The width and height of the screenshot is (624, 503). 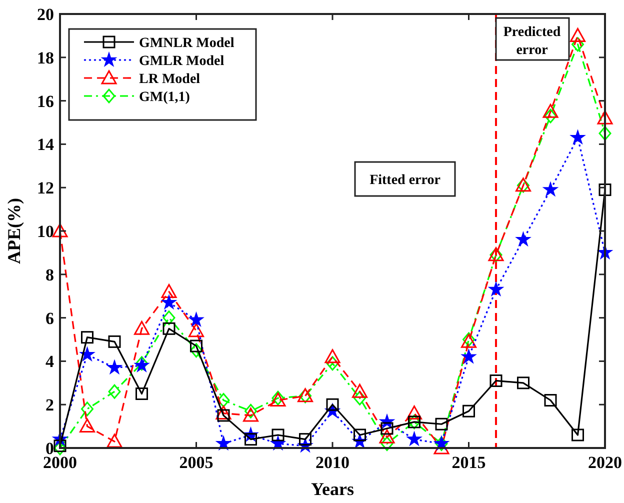 What do you see at coordinates (605, 462) in the screenshot?
I see `x-tick-label: 2020` at bounding box center [605, 462].